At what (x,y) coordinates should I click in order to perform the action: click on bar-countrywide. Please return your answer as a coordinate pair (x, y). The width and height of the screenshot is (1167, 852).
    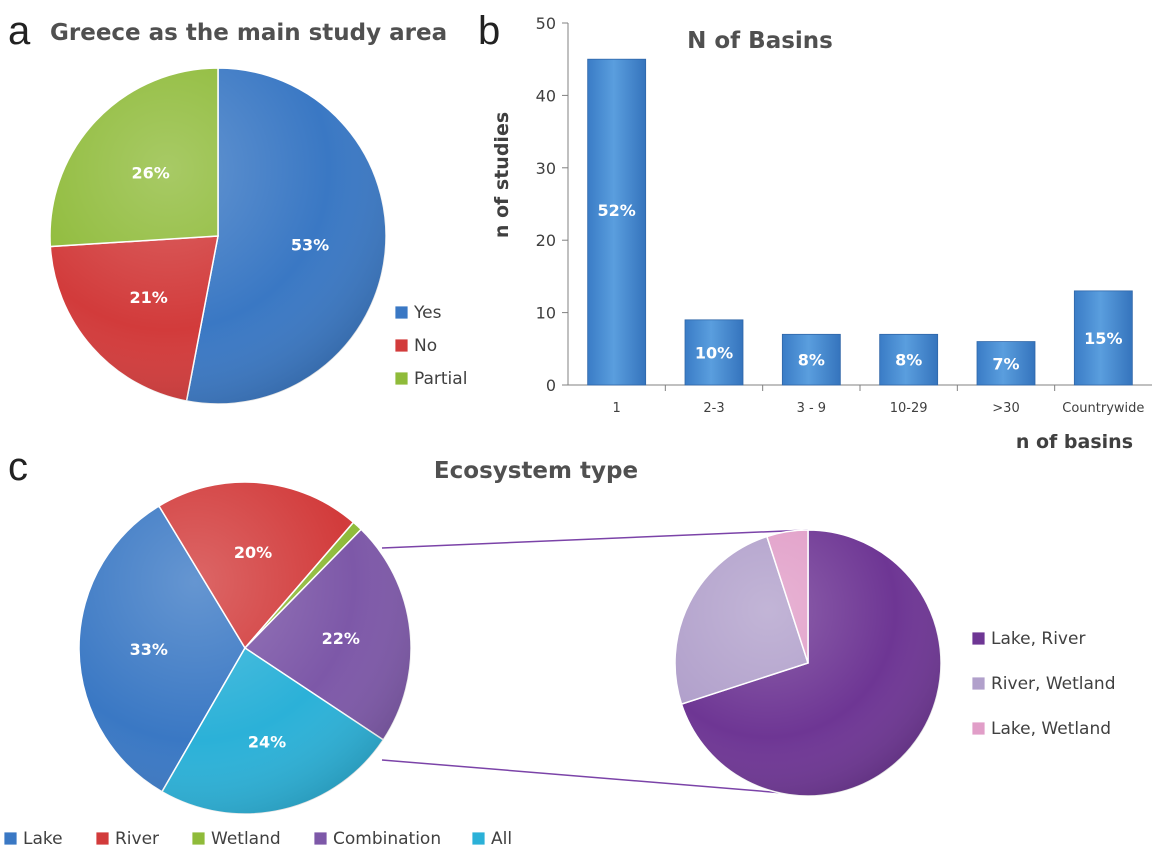
    Looking at the image, I should click on (1103, 338).